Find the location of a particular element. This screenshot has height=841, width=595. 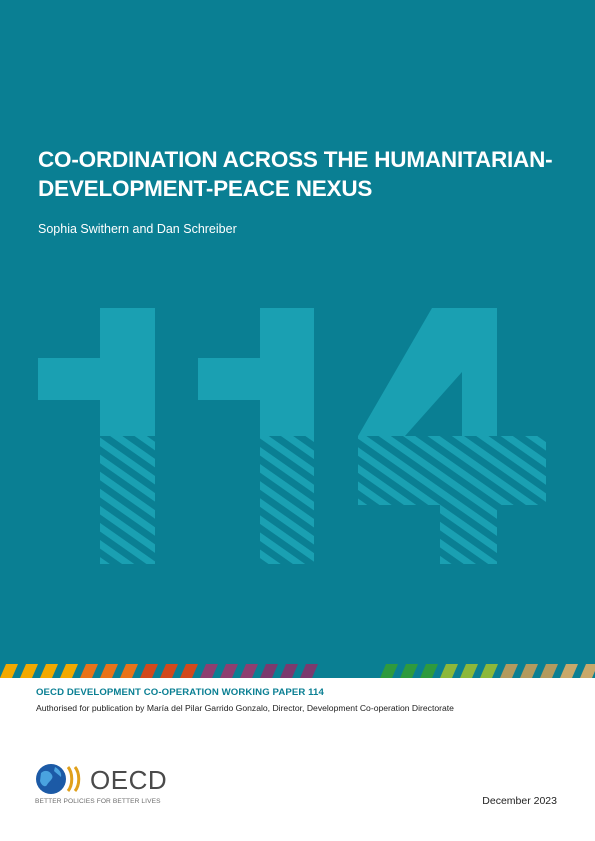

title-line-2: DEVELOPMENT-PEACE NEXUS is located at coordinates (205, 188).